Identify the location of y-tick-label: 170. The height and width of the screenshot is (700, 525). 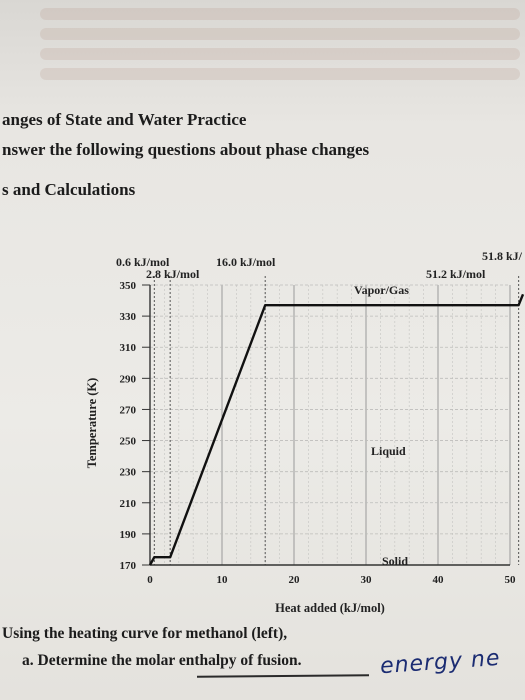
(128, 566).